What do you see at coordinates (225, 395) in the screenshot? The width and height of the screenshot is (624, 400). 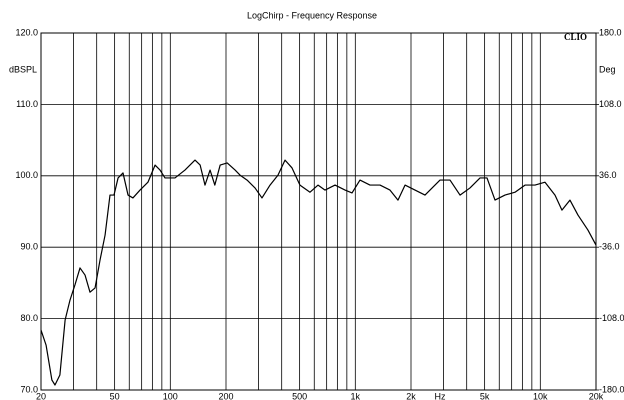 I see `x-tick-label: 200` at bounding box center [225, 395].